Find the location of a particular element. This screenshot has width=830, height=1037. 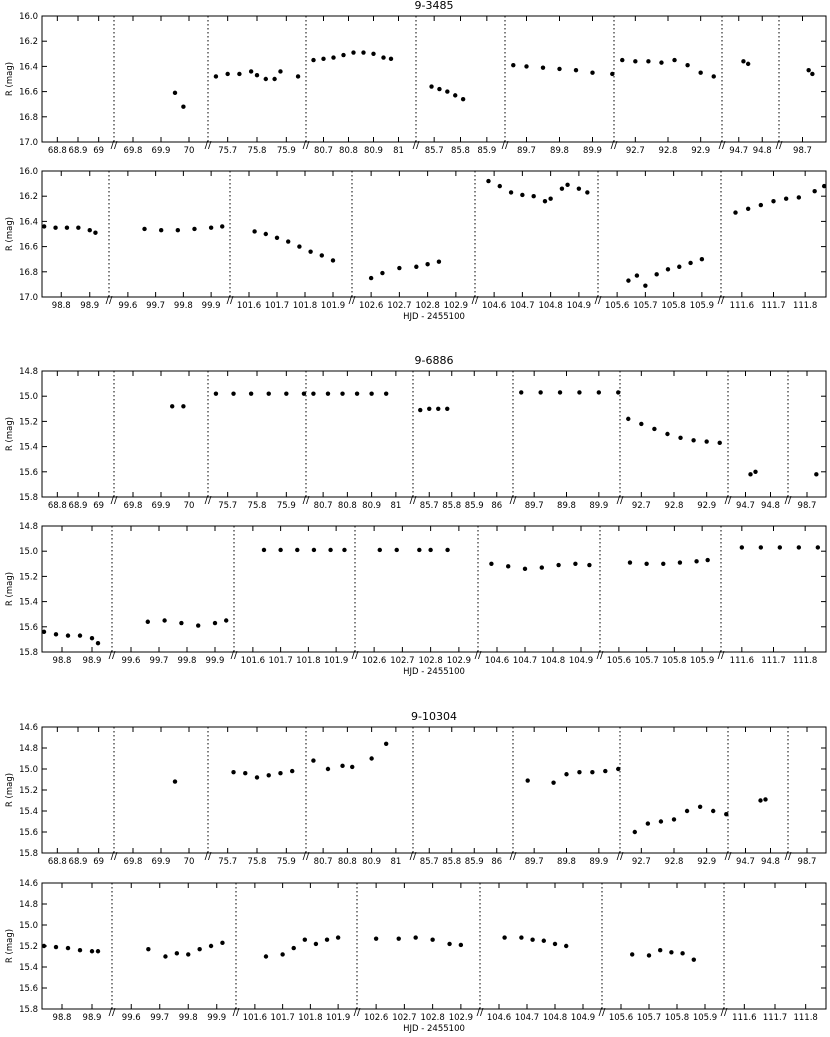

x-tick-label: 85.8 is located at coordinates (451, 506).